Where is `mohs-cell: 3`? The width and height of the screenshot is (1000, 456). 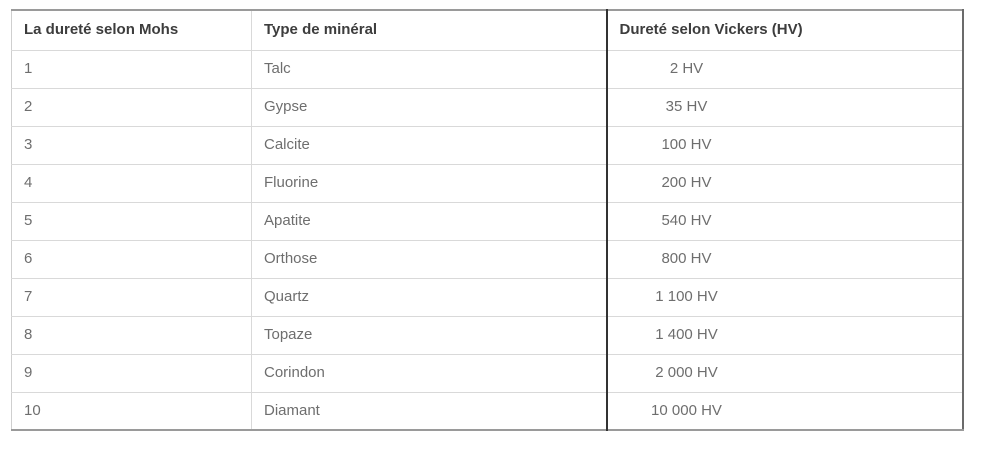
mohs-cell: 3 is located at coordinates (131, 145).